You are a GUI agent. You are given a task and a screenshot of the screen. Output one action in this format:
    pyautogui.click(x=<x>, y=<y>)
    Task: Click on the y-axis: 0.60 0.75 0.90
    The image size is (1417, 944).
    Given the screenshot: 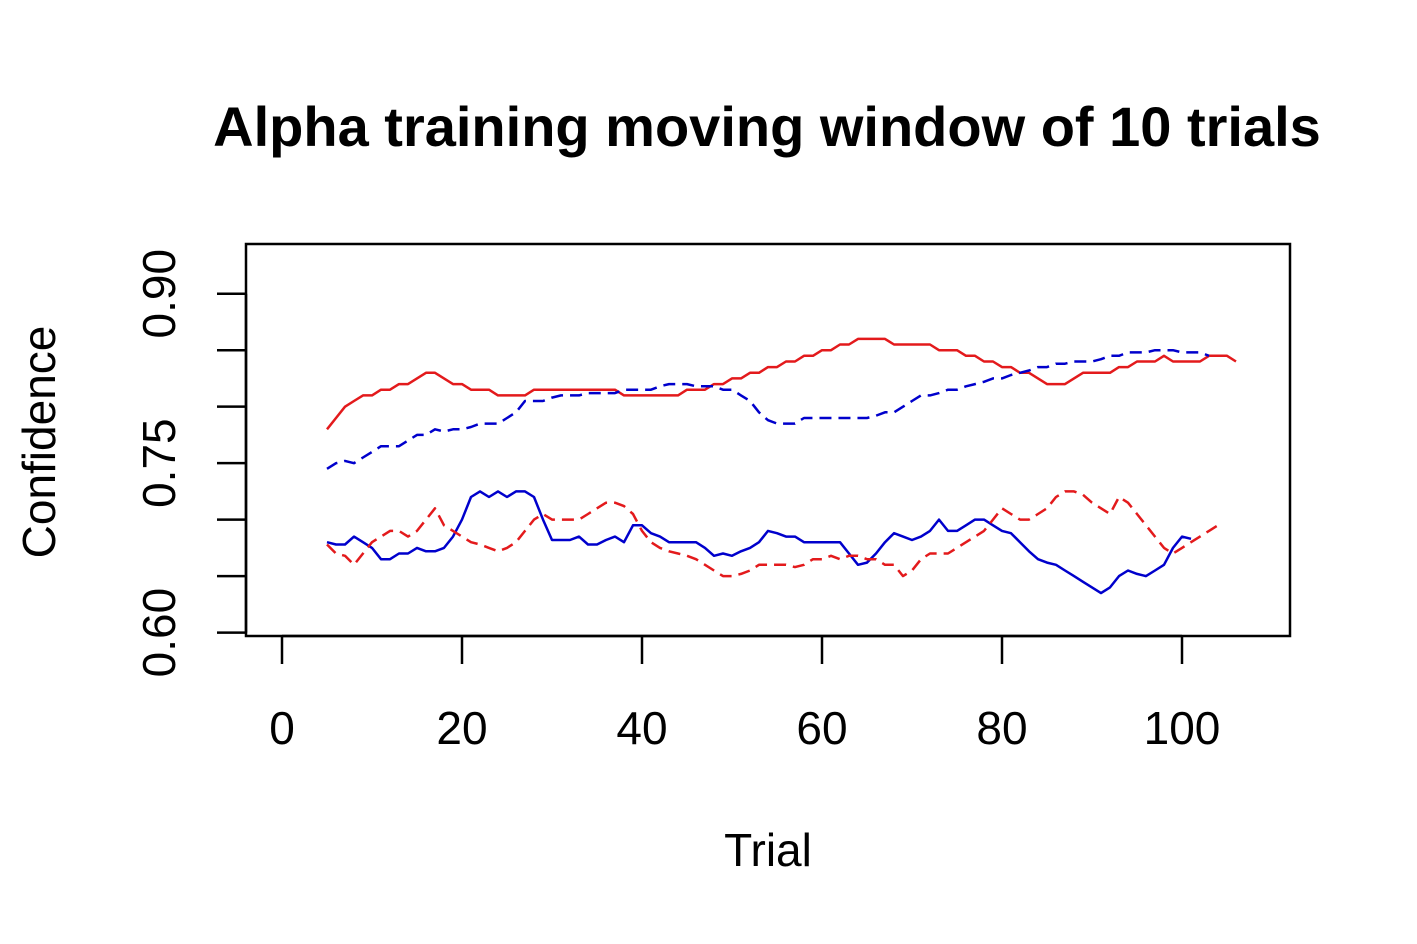 What is the action you would take?
    pyautogui.click(x=190, y=463)
    